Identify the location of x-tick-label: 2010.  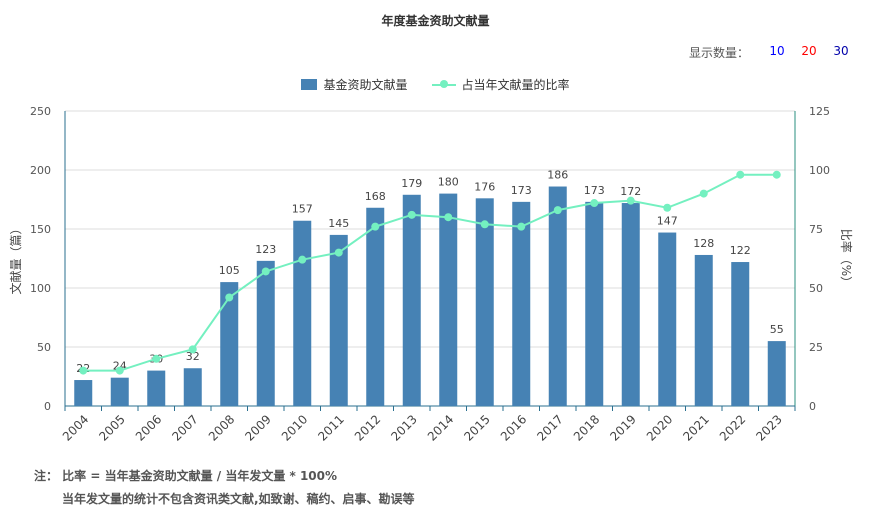
(294, 427).